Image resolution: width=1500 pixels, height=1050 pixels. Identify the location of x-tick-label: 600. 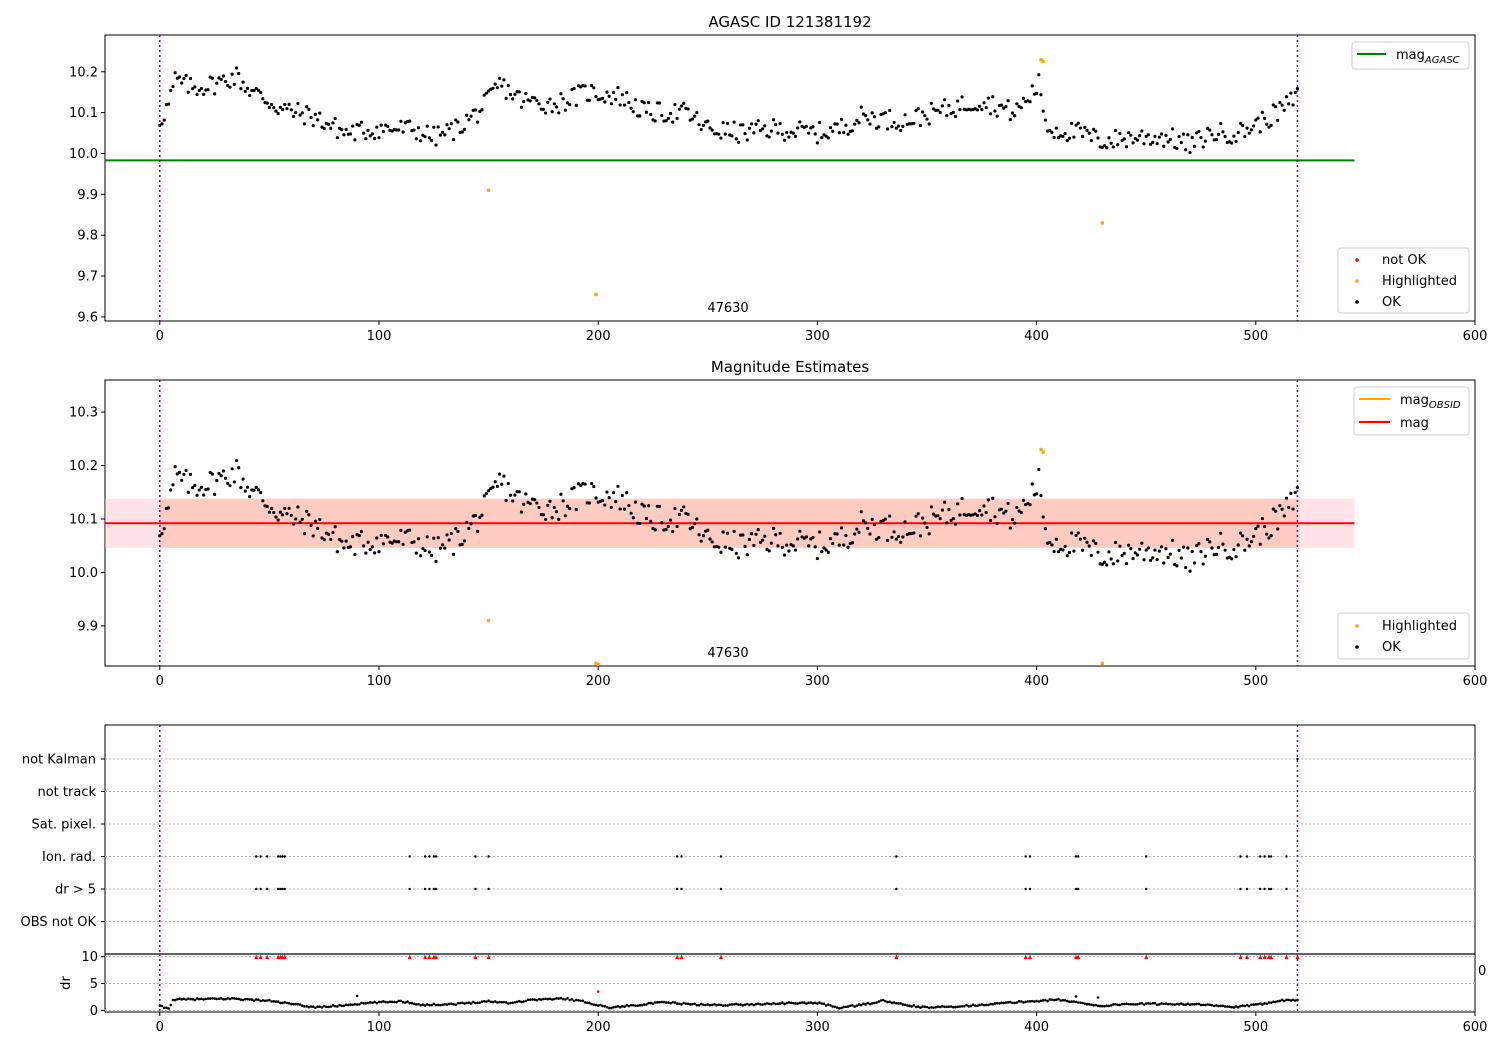
(1475, 681).